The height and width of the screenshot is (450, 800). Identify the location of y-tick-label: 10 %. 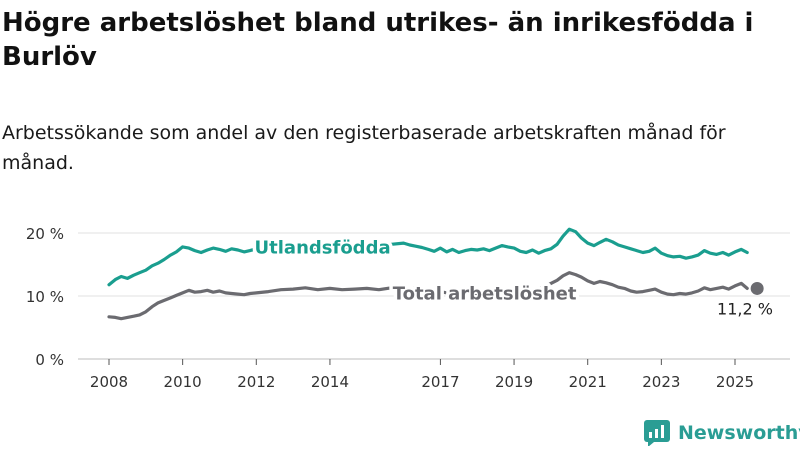
(45, 297).